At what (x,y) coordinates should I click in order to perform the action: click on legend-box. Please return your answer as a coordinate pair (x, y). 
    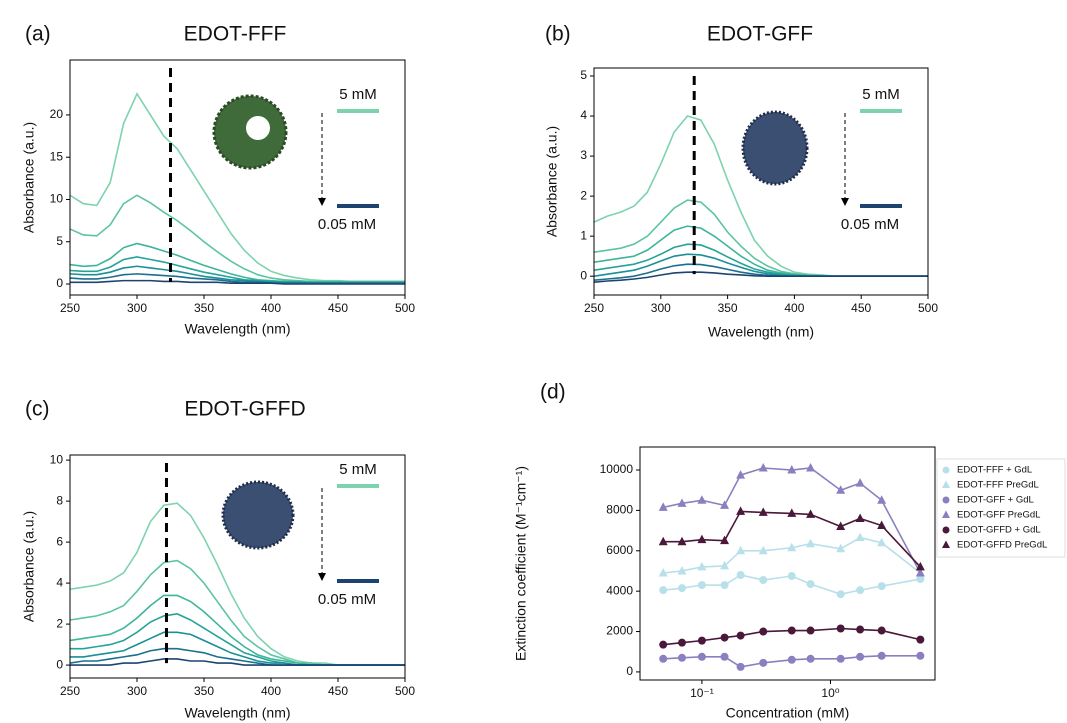
    Looking at the image, I should click on (1001, 508).